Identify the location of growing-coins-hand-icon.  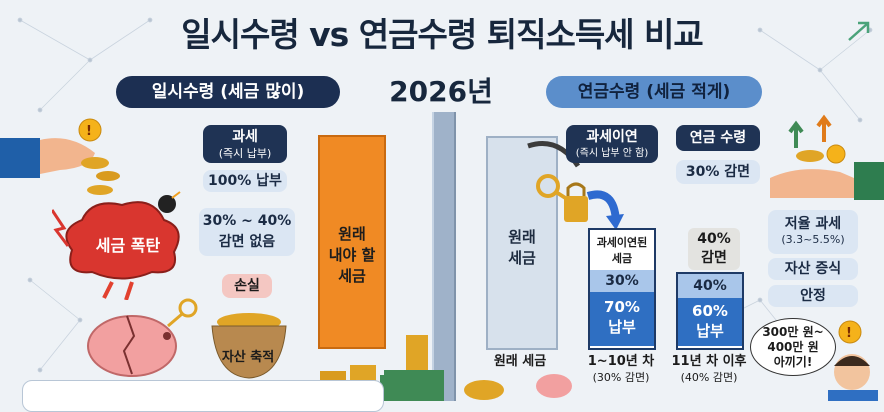
(827, 157).